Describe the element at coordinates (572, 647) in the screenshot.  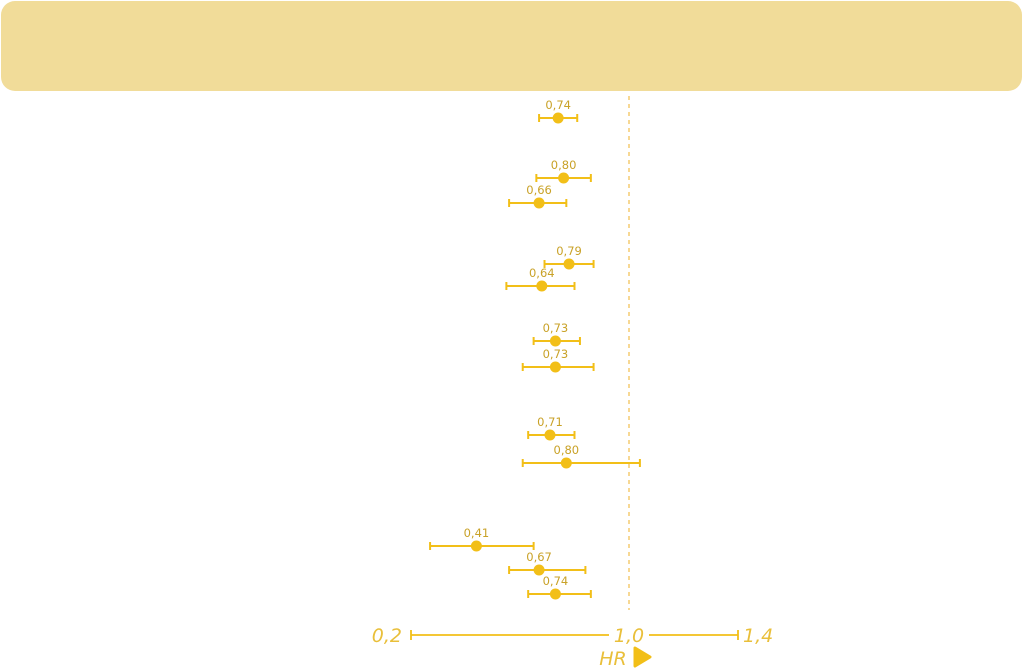
I see `x-axis: 0,2 1,0 1,4 HR` at that location.